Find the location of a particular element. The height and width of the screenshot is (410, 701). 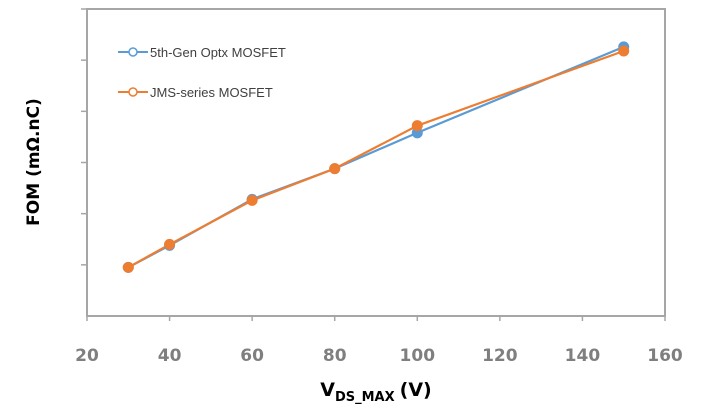

x-tick-label: 80 is located at coordinates (335, 356).